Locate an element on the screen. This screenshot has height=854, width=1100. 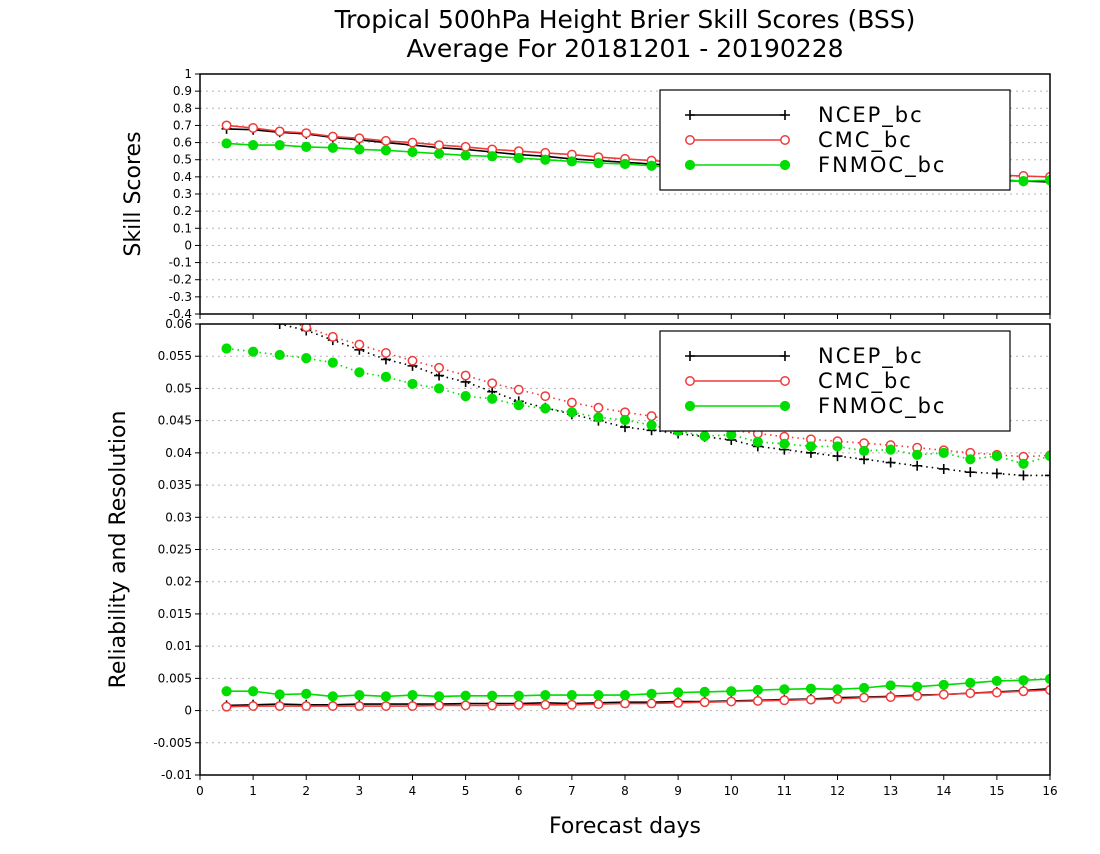
y-tick-label: 0.4 is located at coordinates (182, 177).